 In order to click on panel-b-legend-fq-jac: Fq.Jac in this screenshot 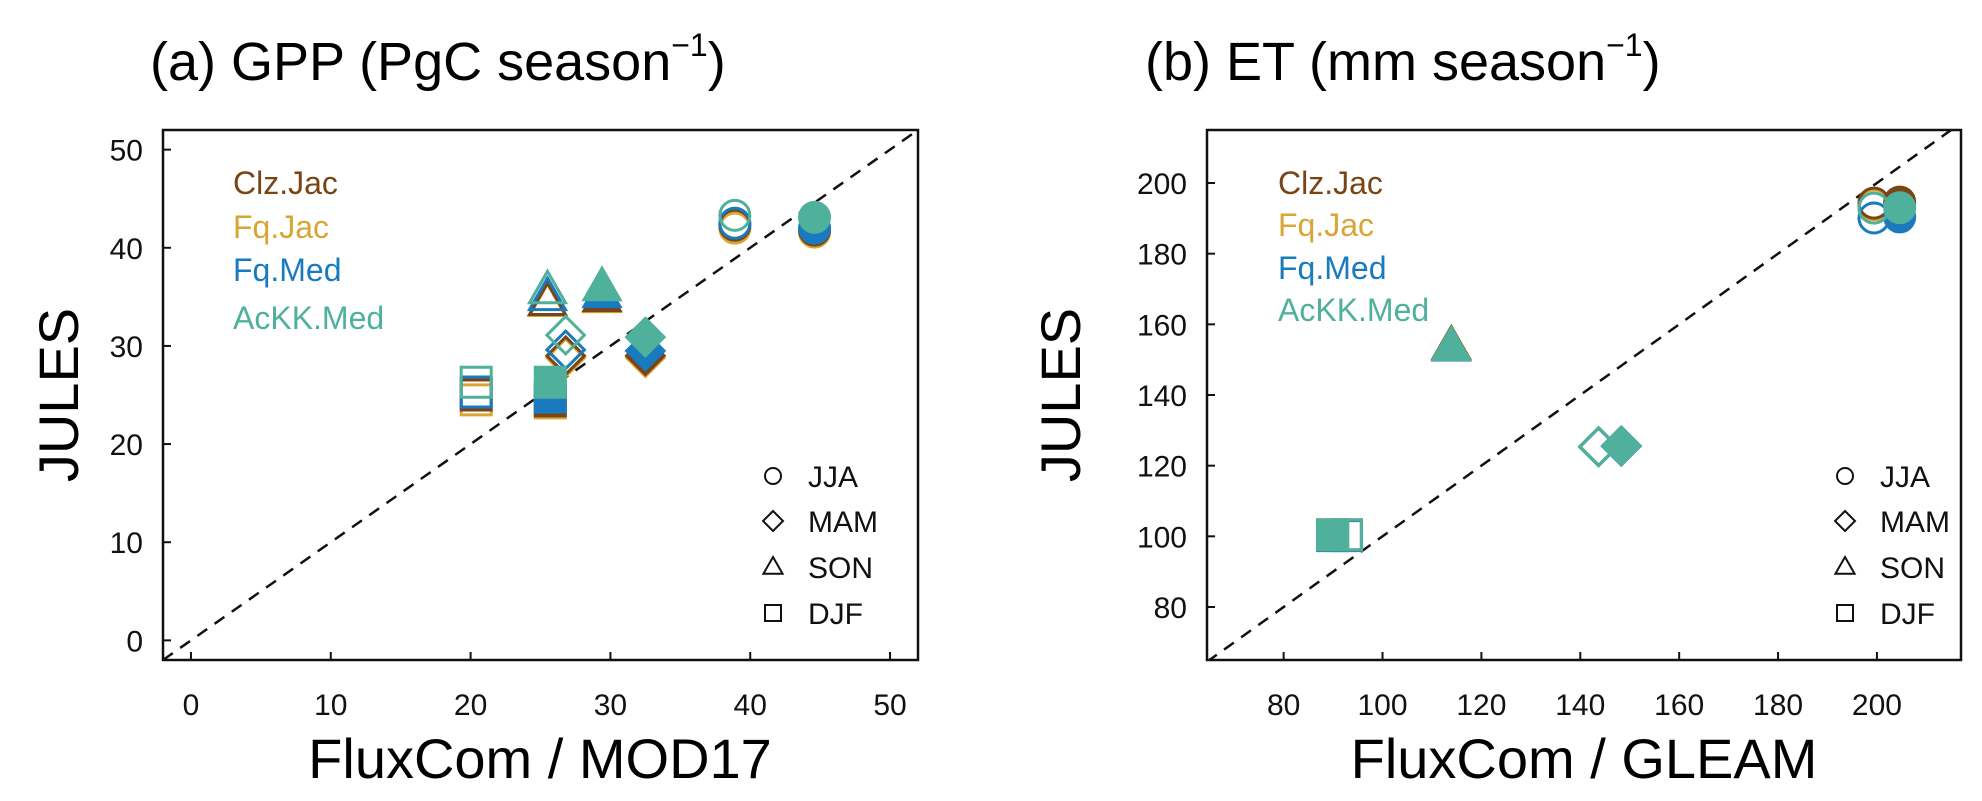, I will do `click(1326, 225)`.